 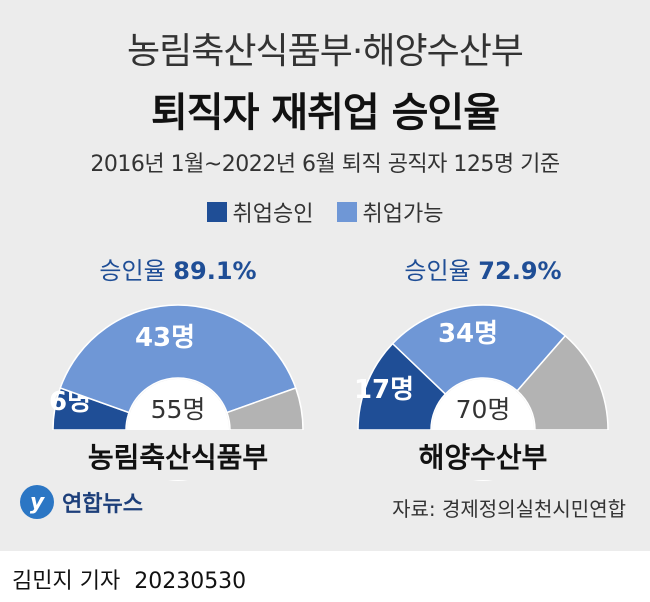 What do you see at coordinates (37, 502) in the screenshot?
I see `yonhap-logo-icon: y` at bounding box center [37, 502].